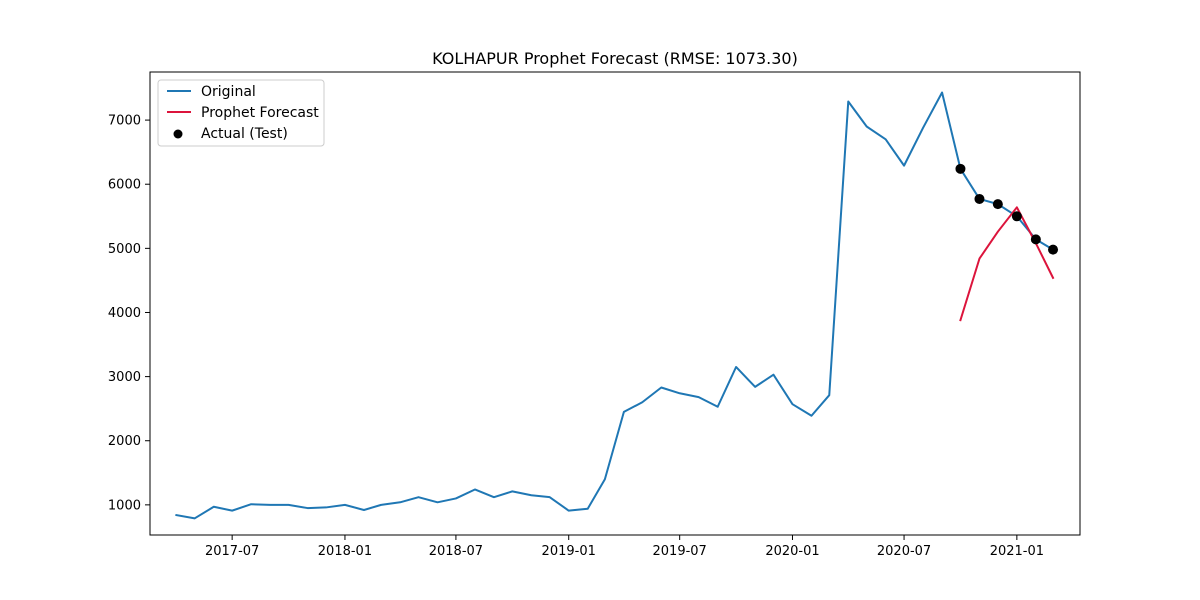 The height and width of the screenshot is (600, 1200). I want to click on x-tick-label: 2020-07, so click(904, 551).